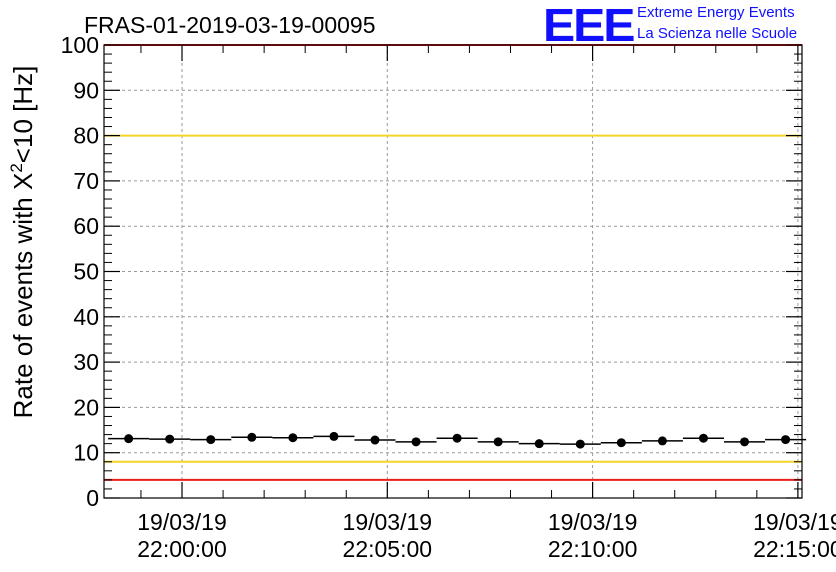  What do you see at coordinates (716, 12) in the screenshot?
I see `logo-line-1: Extreme Energy Events` at bounding box center [716, 12].